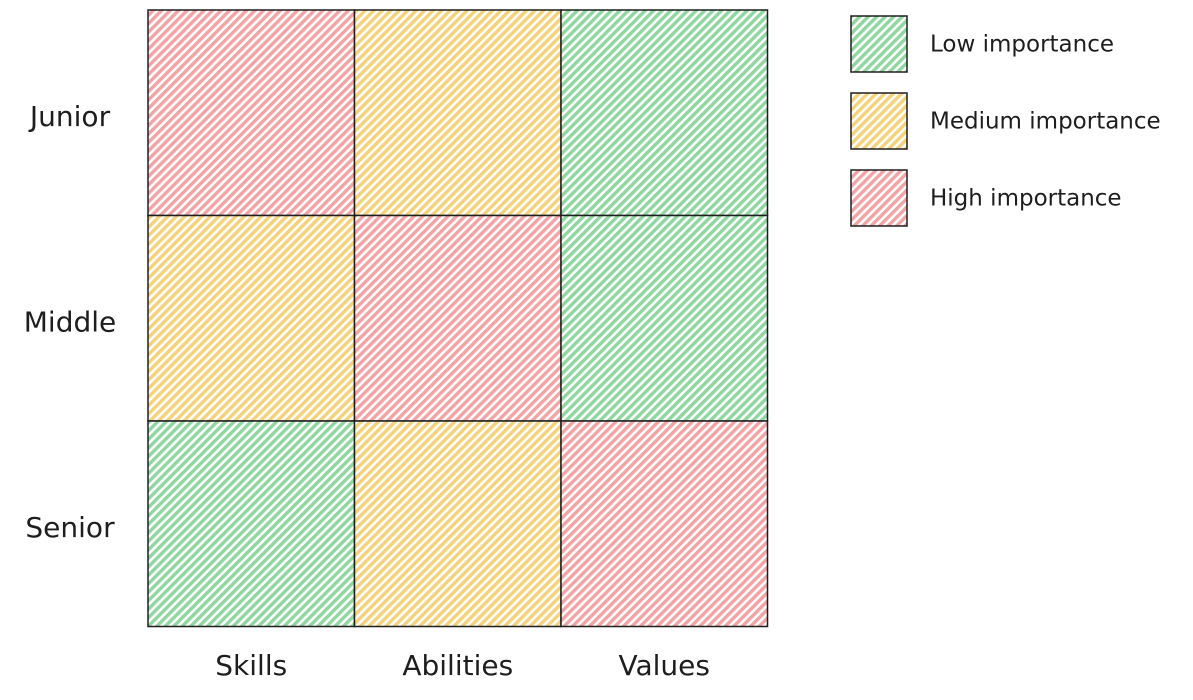 Image resolution: width=1193 pixels, height=700 pixels. Describe the element at coordinates (251, 665) in the screenshot. I see `column-label: Skills` at that location.